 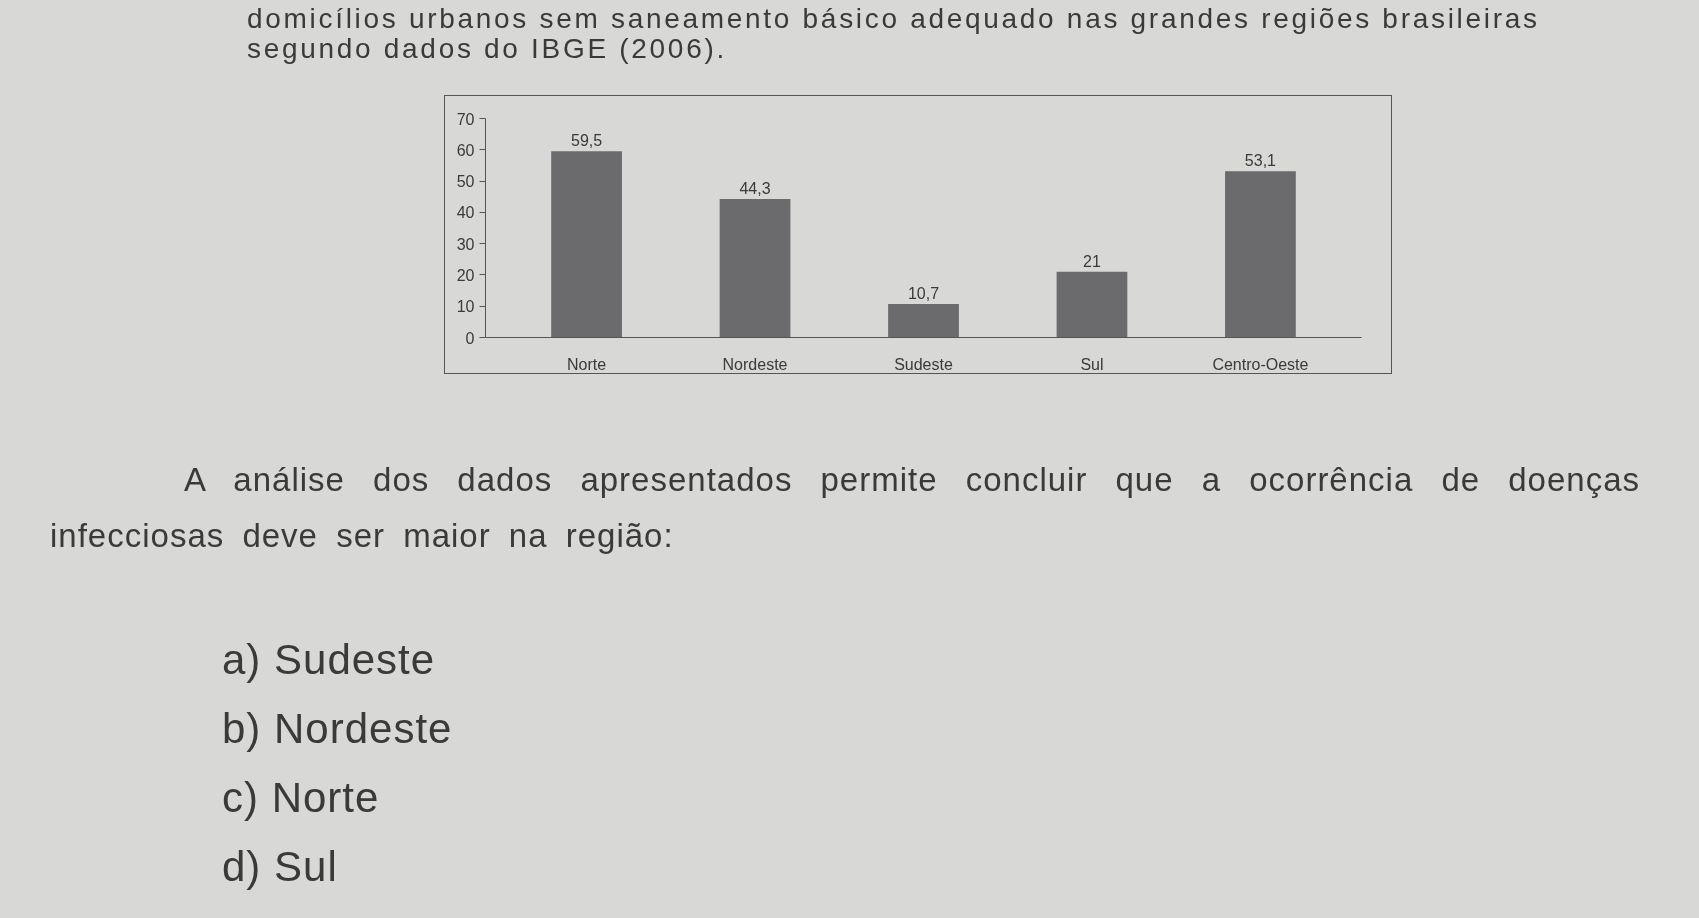 What do you see at coordinates (465, 307) in the screenshot?
I see `y-tick-label: 10` at bounding box center [465, 307].